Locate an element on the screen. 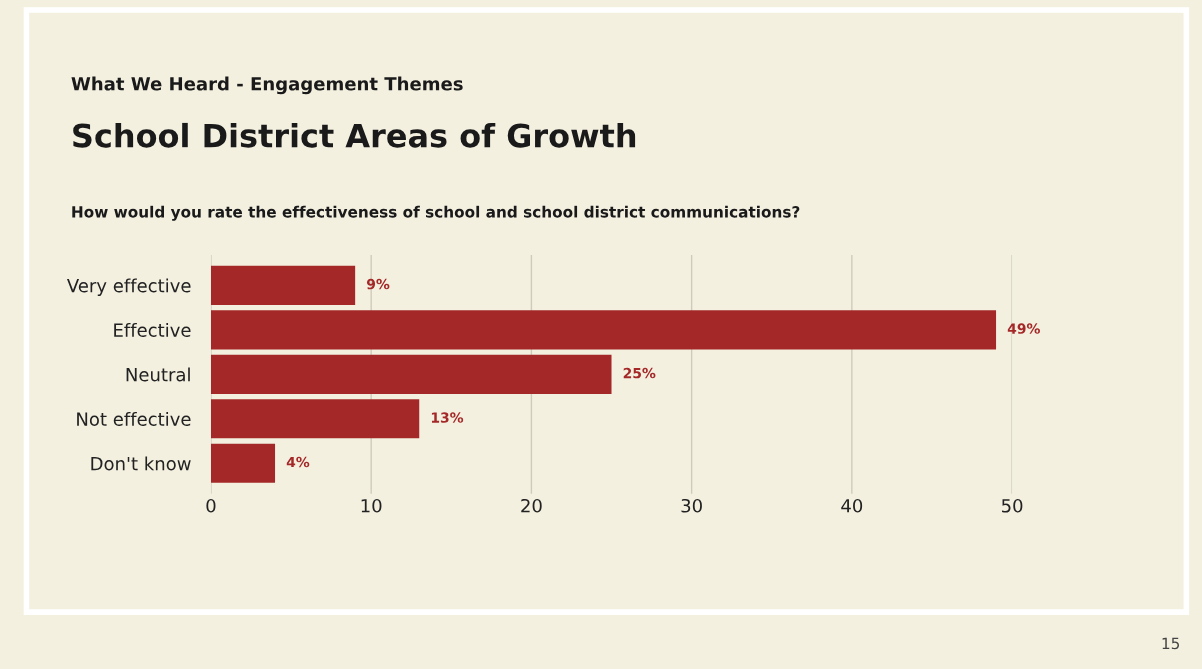 This screenshot has width=1202, height=669. x-tick-label: 20 is located at coordinates (531, 505).